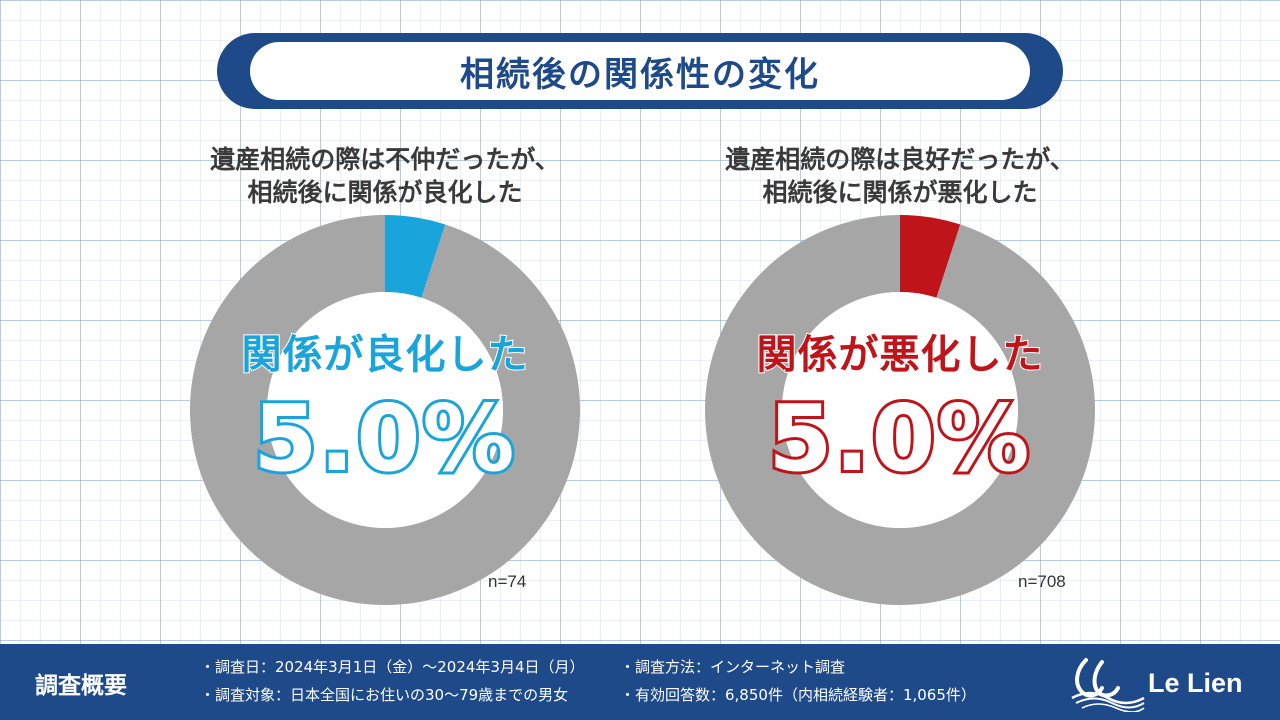 This screenshot has height=720, width=1280. Describe the element at coordinates (798, 695) in the screenshot. I see `survey-valid-responses: ・有効回答数：6,850件（内相続経験者：1,065件）` at that location.